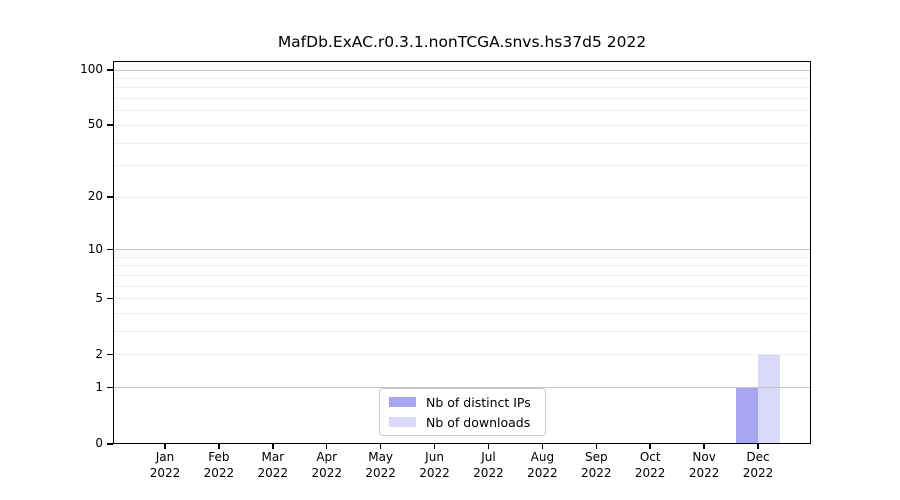 Image resolution: width=900 pixels, height=500 pixels. What do you see at coordinates (95, 196) in the screenshot?
I see `y-tick-label: 20` at bounding box center [95, 196].